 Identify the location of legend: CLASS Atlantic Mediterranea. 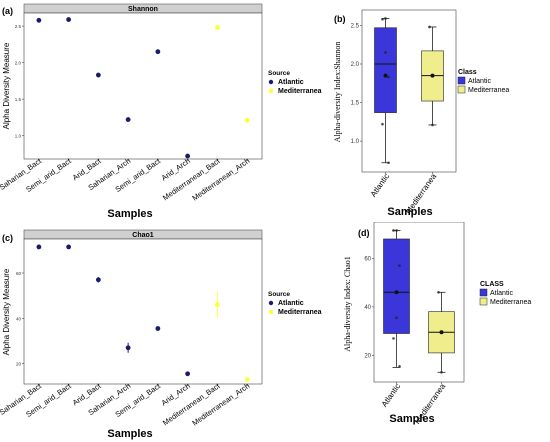
(505, 293).